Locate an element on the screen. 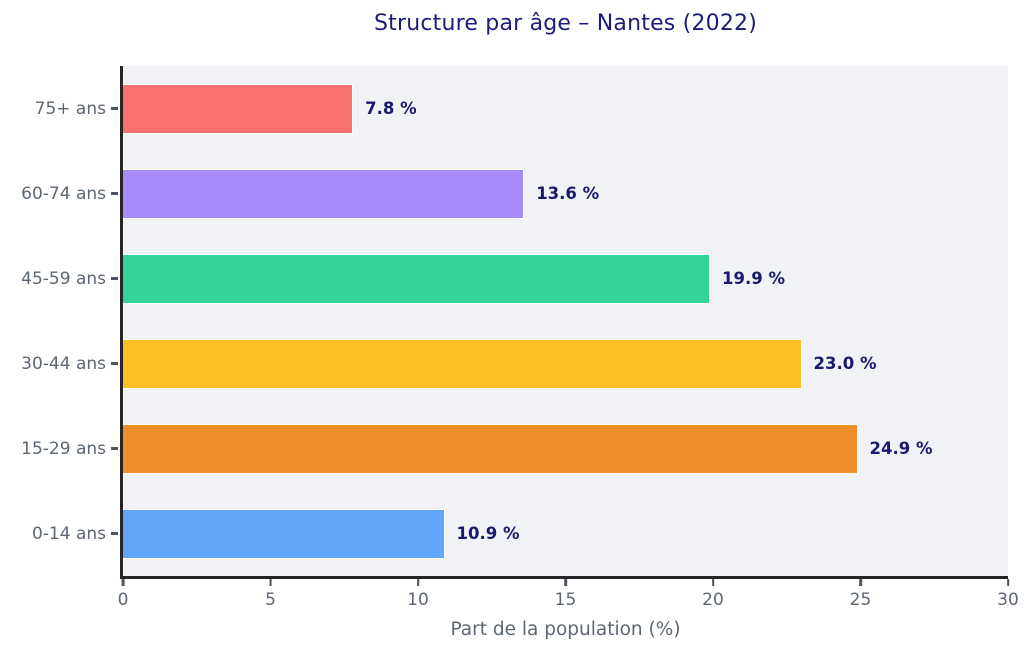 The image size is (1035, 657). x-tick: 5 is located at coordinates (270, 594).